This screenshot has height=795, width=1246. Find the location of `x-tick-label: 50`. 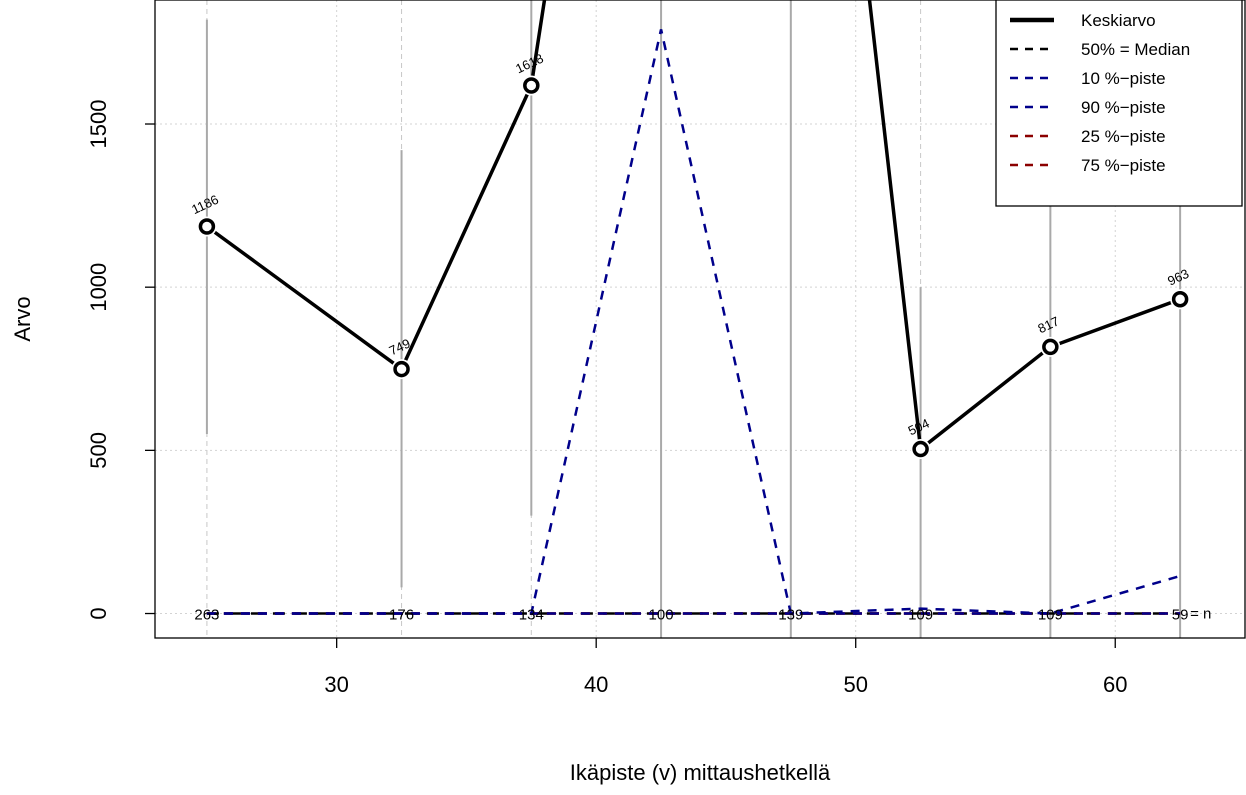

x-tick-label: 50 is located at coordinates (855, 684).